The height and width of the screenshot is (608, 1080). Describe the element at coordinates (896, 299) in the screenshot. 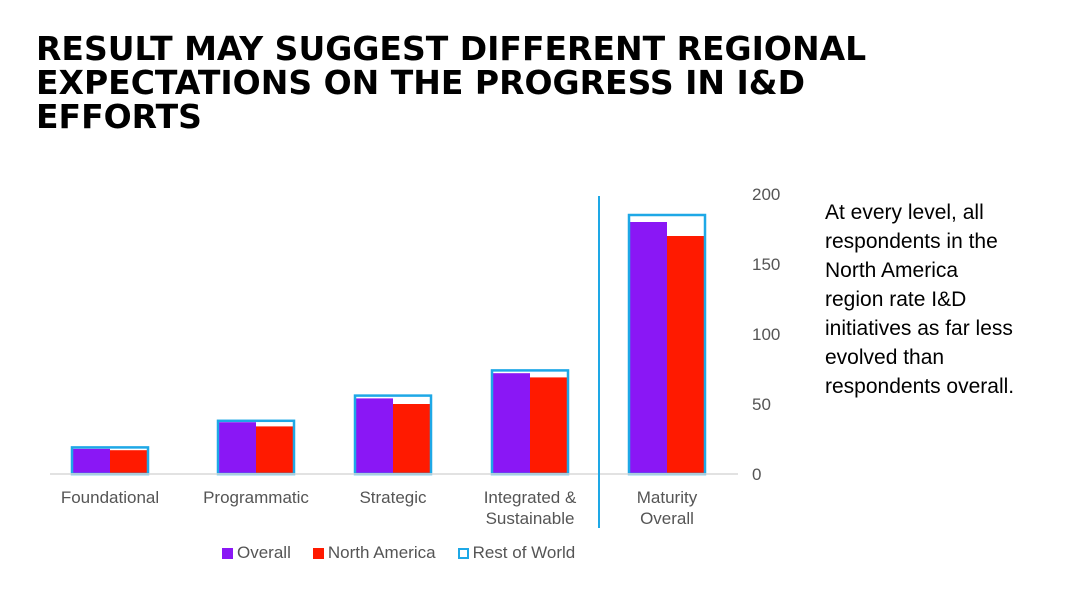

I see `annotation-line: region rate I&D` at that location.